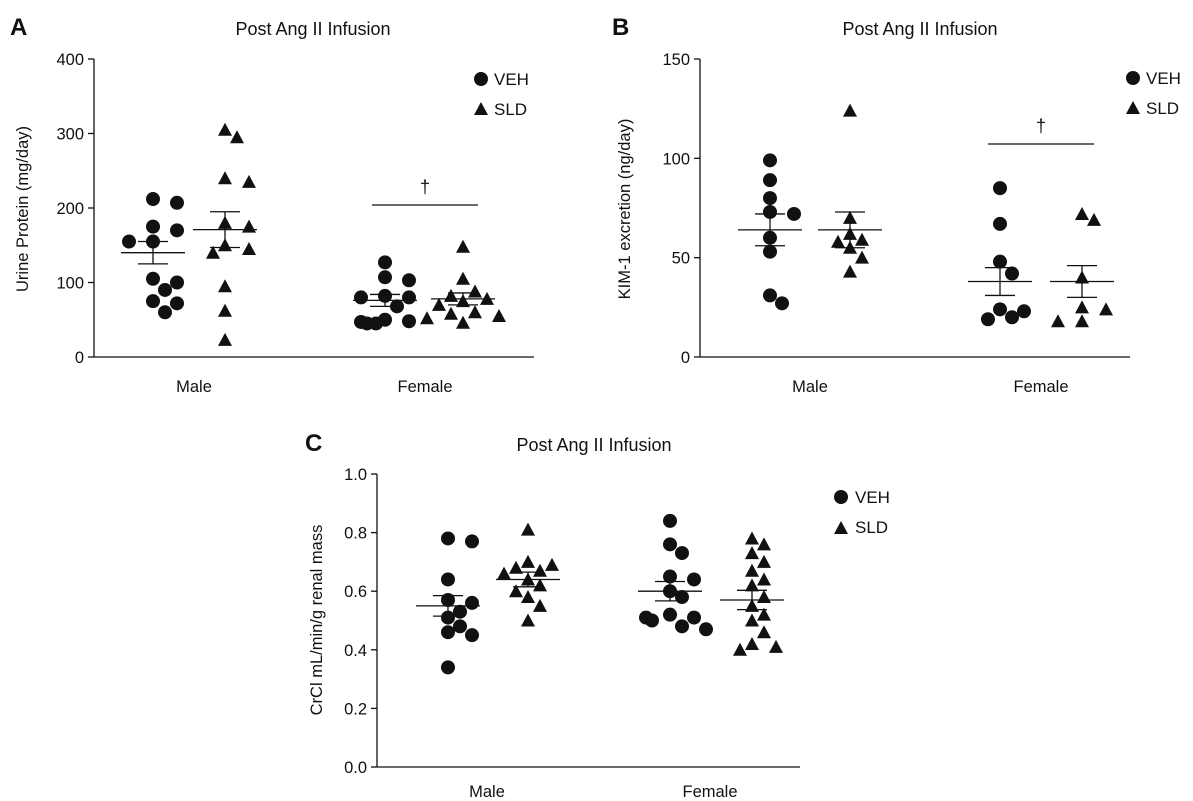  I want to click on y-axis-ticks: 0 100 200 300 400, so click(75, 209).